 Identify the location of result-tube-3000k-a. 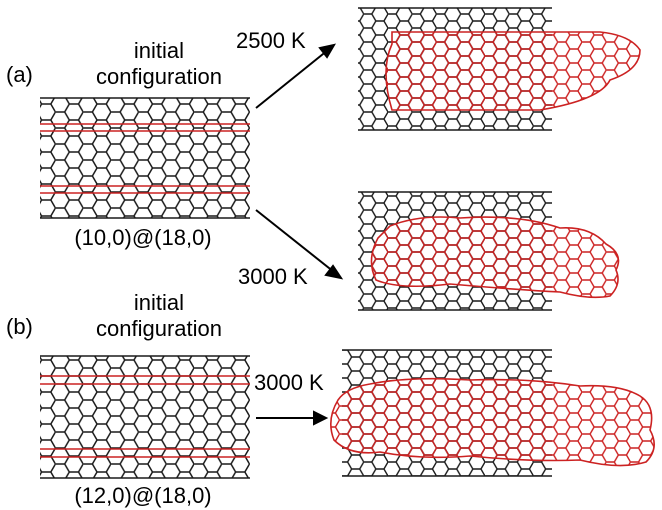
(489, 251).